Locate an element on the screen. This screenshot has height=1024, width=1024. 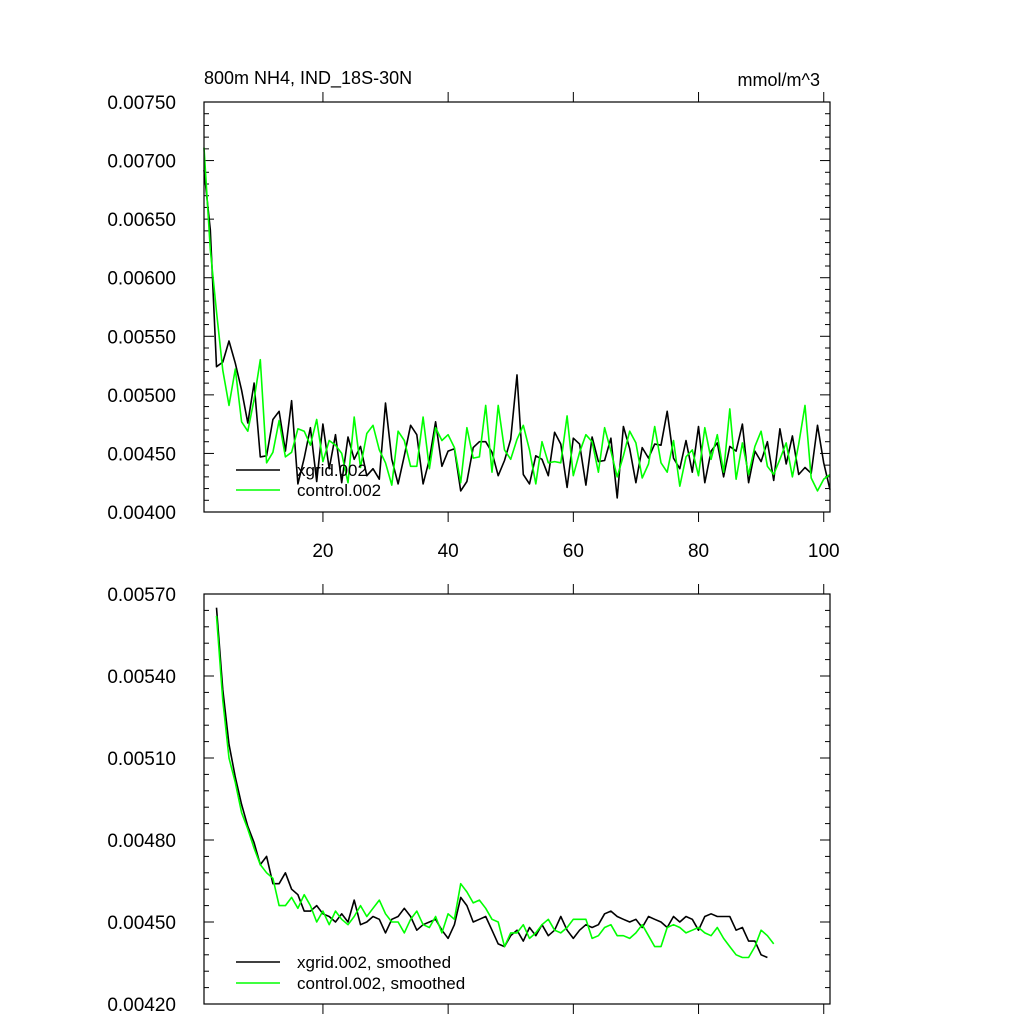
x-tick-label: 20 is located at coordinates (322, 551).